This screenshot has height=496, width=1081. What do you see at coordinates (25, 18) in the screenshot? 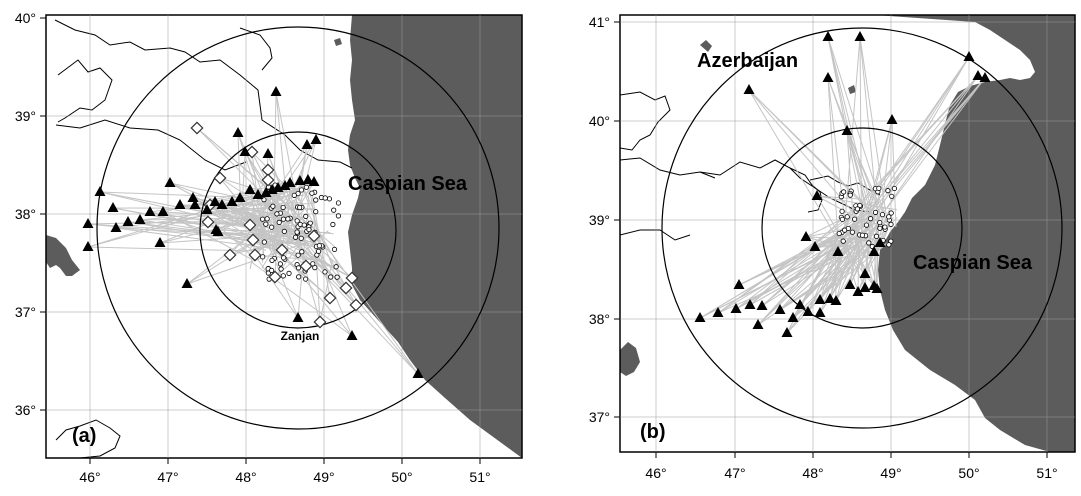
I see `y-tick-a-4: 40°` at bounding box center [25, 18].